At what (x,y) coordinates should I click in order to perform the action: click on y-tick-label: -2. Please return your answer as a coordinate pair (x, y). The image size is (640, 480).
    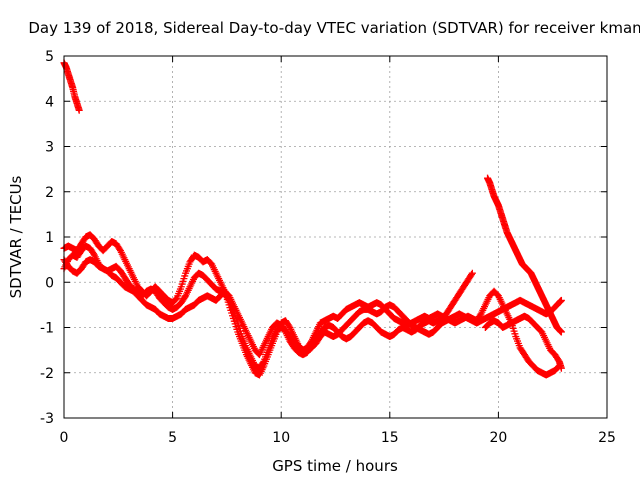
    Looking at the image, I should click on (47, 374).